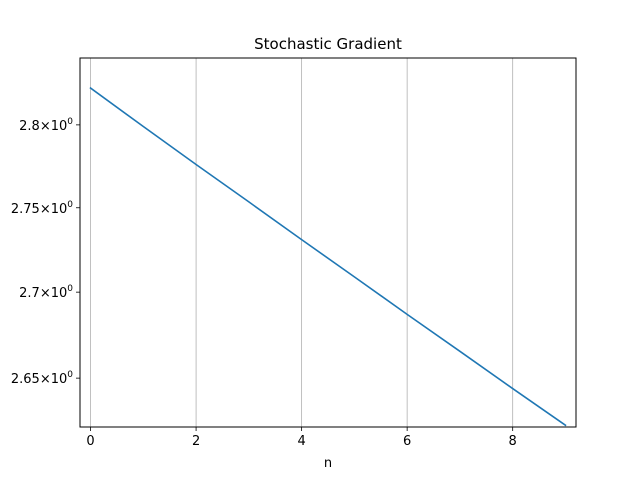 The width and height of the screenshot is (640, 480). What do you see at coordinates (196, 441) in the screenshot?
I see `x-tick-label: 2` at bounding box center [196, 441].